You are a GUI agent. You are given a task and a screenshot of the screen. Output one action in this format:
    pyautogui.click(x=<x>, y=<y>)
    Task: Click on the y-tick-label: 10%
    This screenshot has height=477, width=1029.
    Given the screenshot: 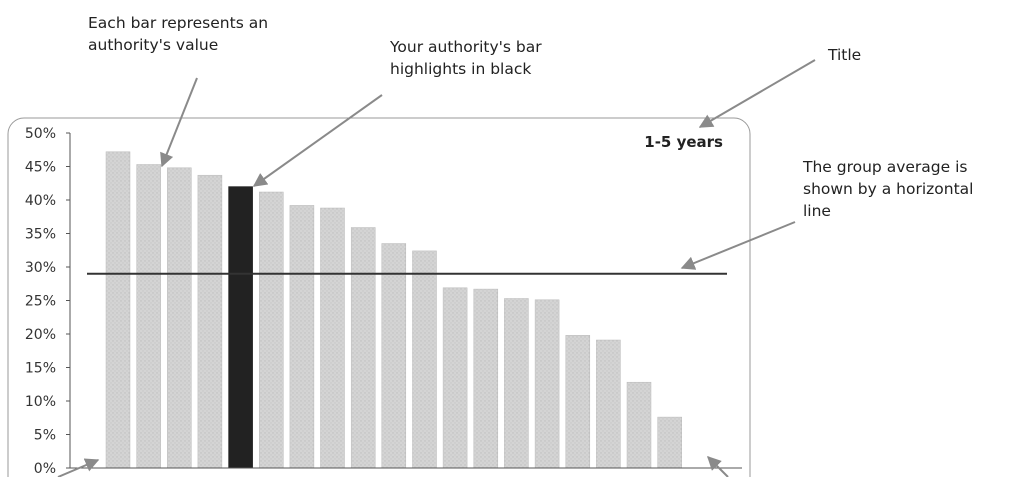 What is the action you would take?
    pyautogui.click(x=40, y=402)
    